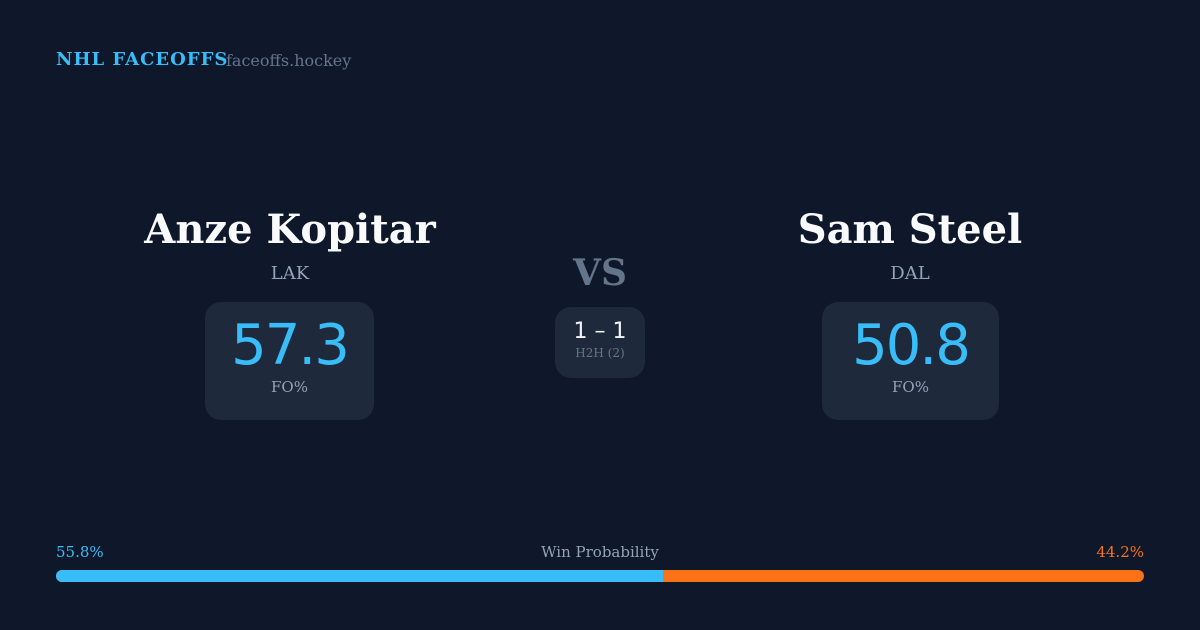 The width and height of the screenshot is (1200, 630). What do you see at coordinates (290, 229) in the screenshot?
I see `left-player-name: Anze Kopitar` at bounding box center [290, 229].